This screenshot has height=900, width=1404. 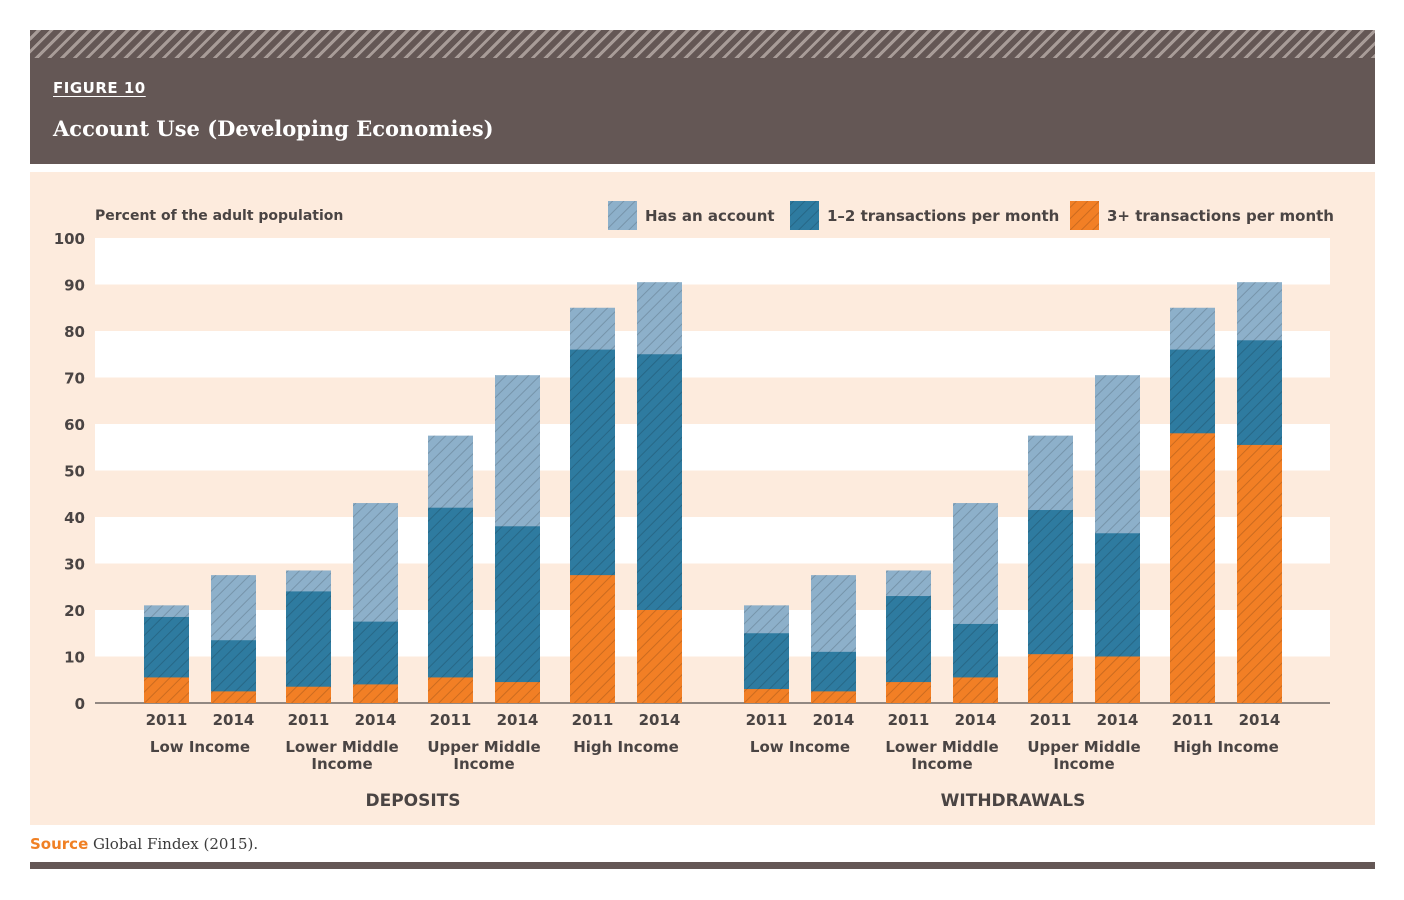 What do you see at coordinates (74, 379) in the screenshot?
I see `y-tick-label: 70` at bounding box center [74, 379].